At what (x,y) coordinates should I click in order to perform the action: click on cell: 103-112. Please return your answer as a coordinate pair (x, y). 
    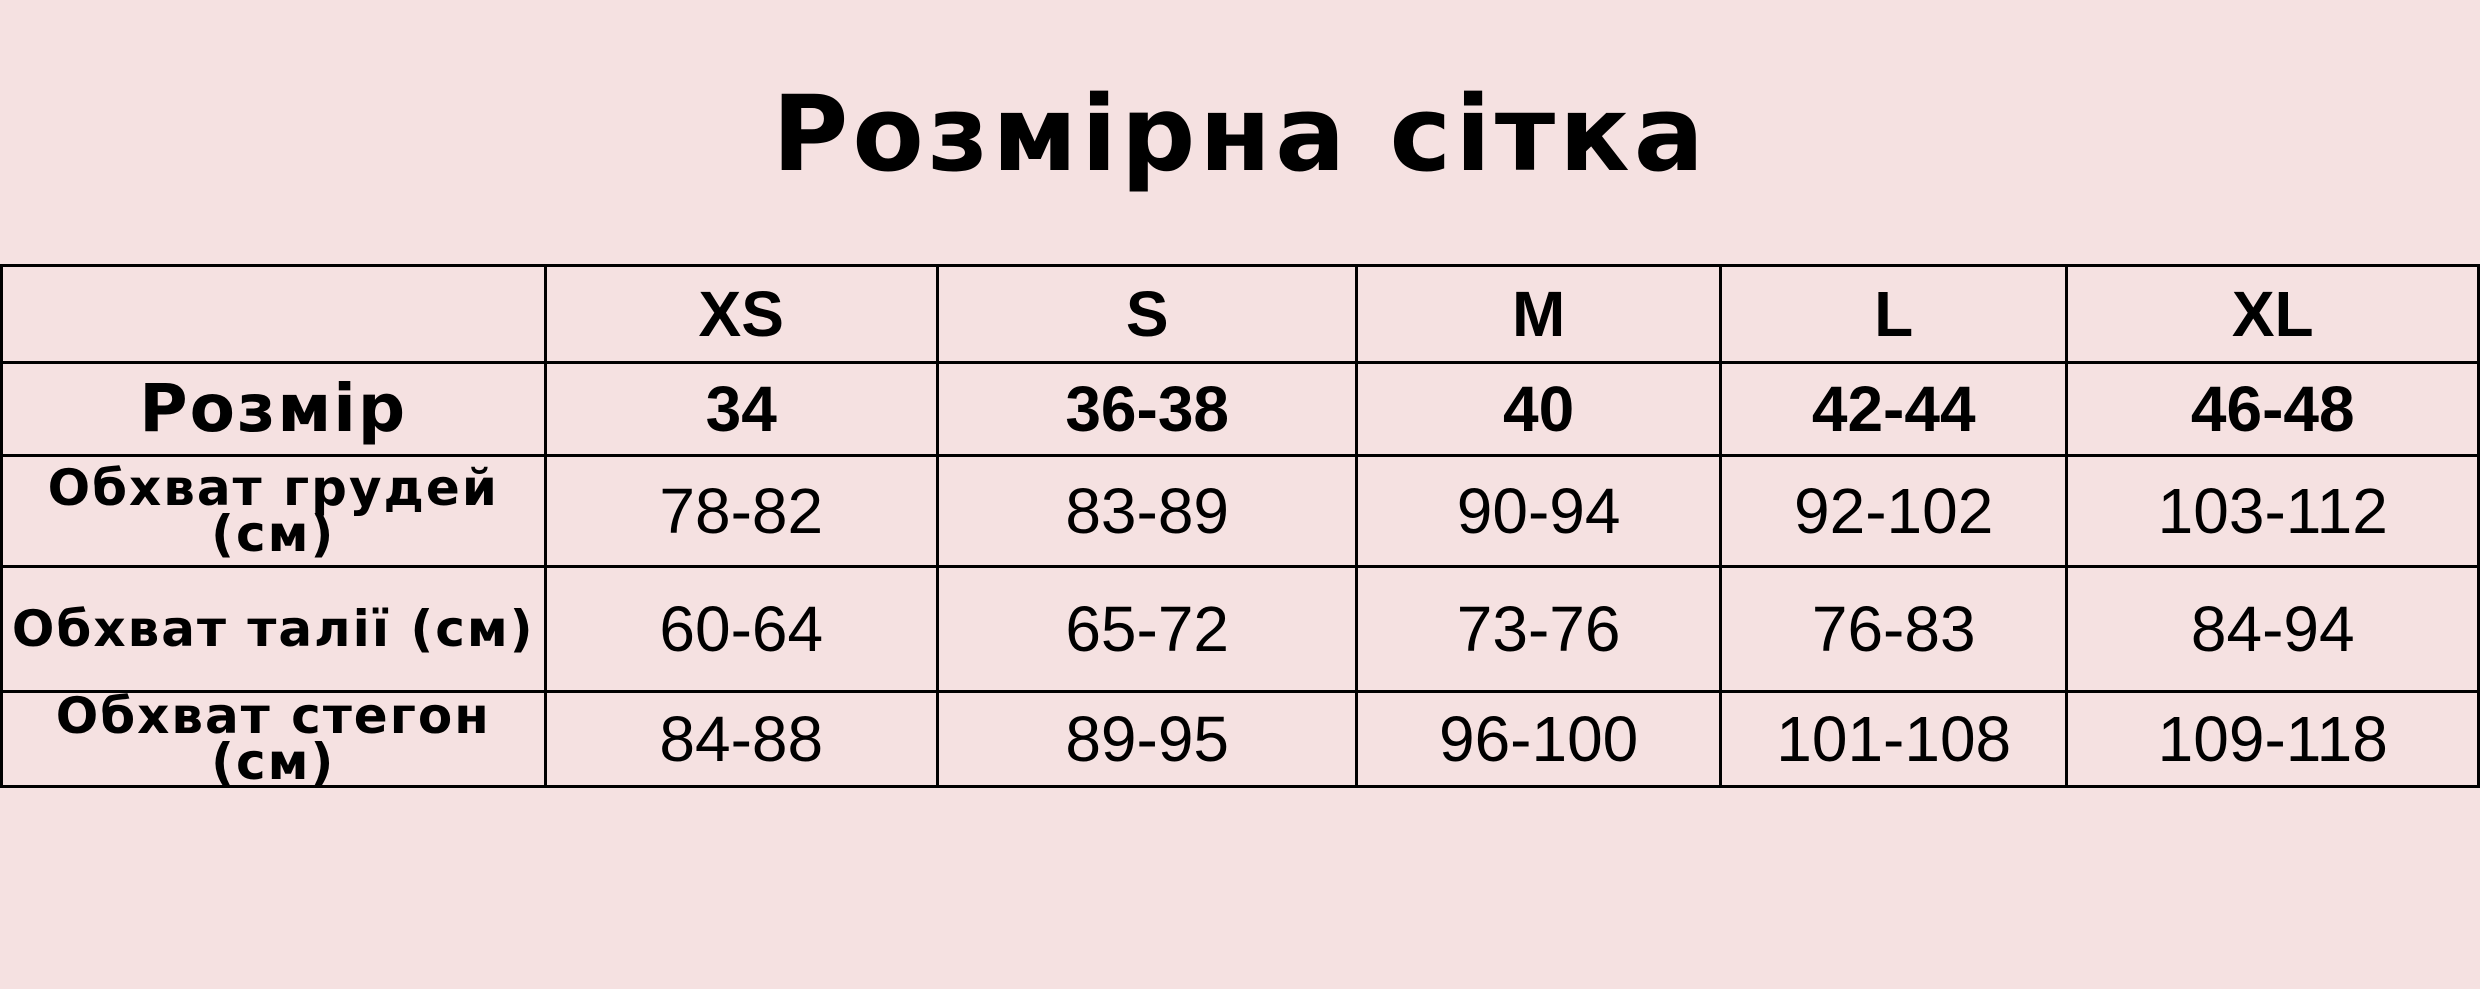
    Looking at the image, I should click on (2272, 511).